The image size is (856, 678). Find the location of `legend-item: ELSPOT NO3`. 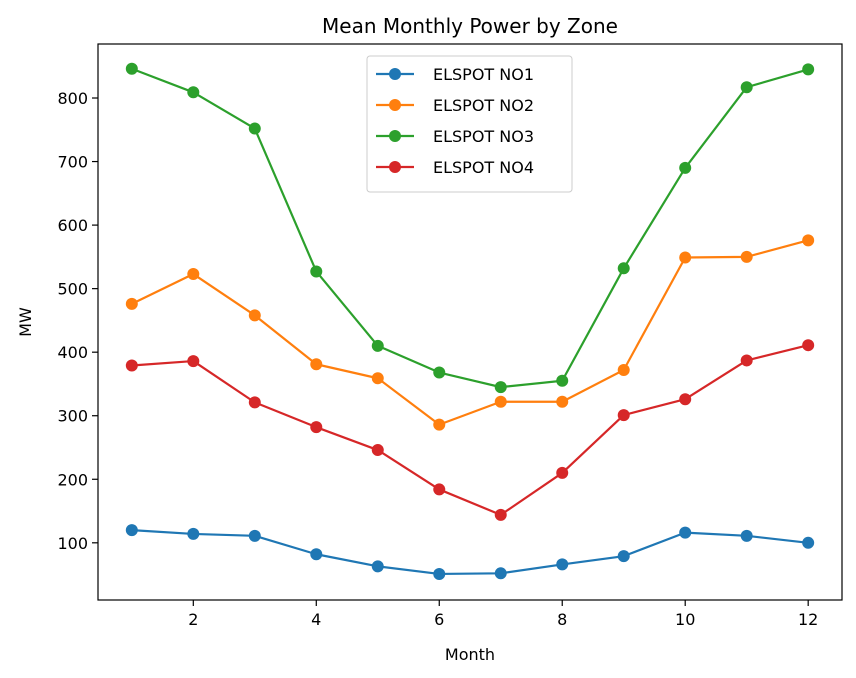

legend-item: ELSPOT NO3 is located at coordinates (455, 136).